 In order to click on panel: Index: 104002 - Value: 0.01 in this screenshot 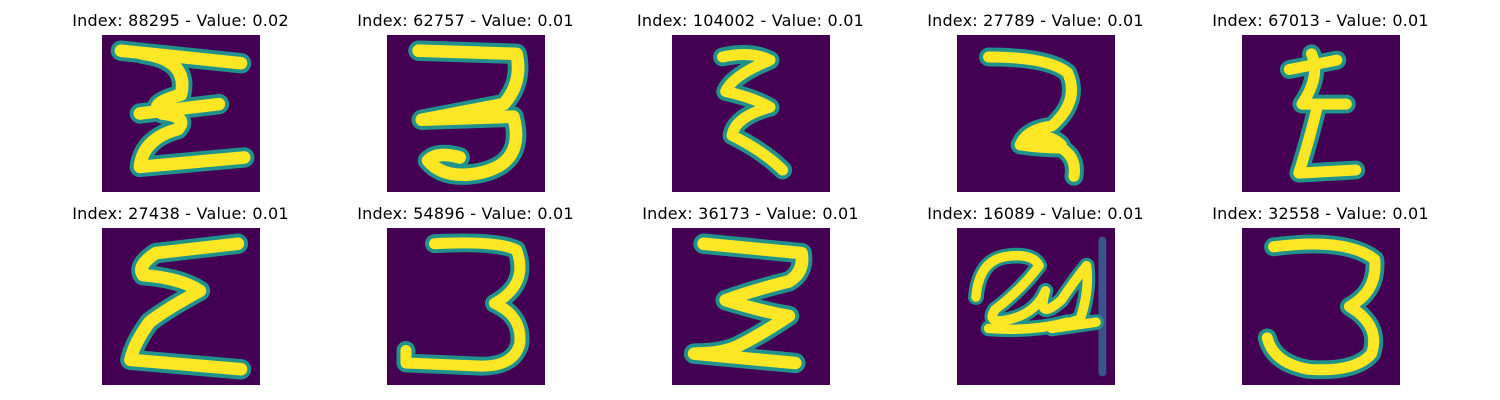, I will do `click(750, 102)`.